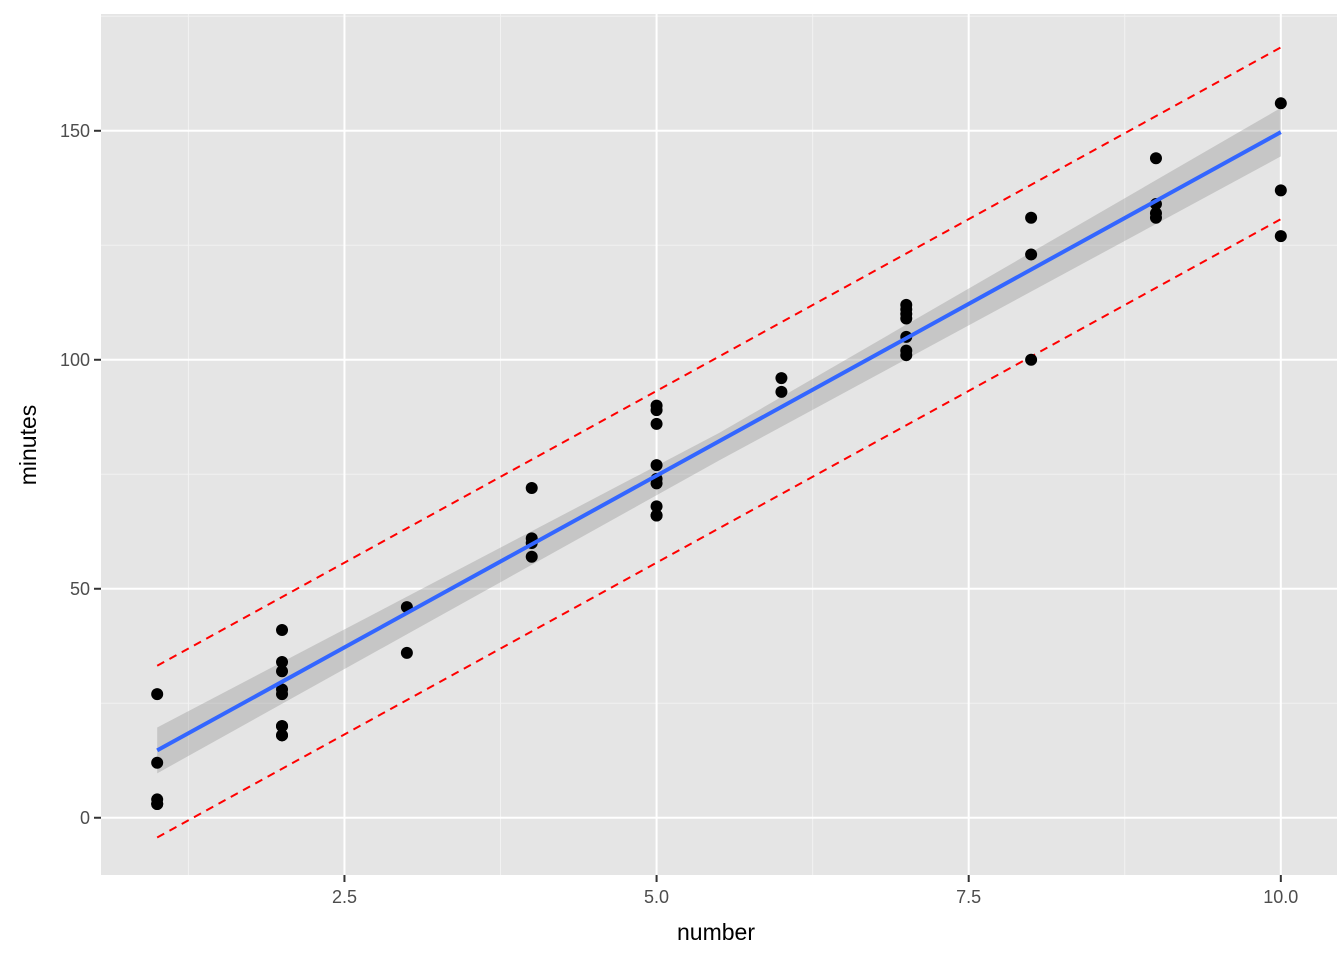 This screenshot has width=1344, height=960. What do you see at coordinates (80, 474) in the screenshot?
I see `y-axis-ticks: 0 50 100 150` at bounding box center [80, 474].